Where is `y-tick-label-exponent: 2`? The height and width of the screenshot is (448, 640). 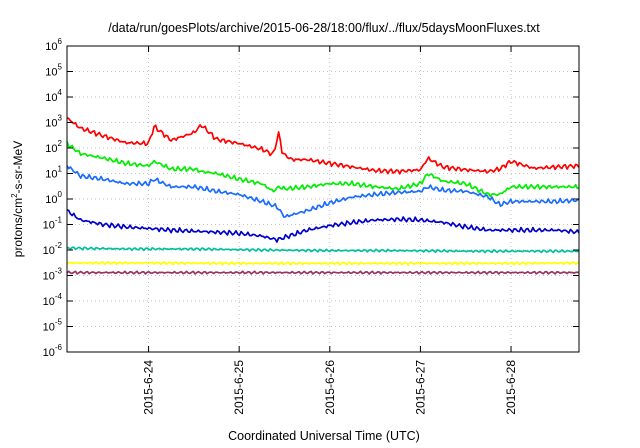 y-tick-label-exponent: 2 is located at coordinates (60, 143).